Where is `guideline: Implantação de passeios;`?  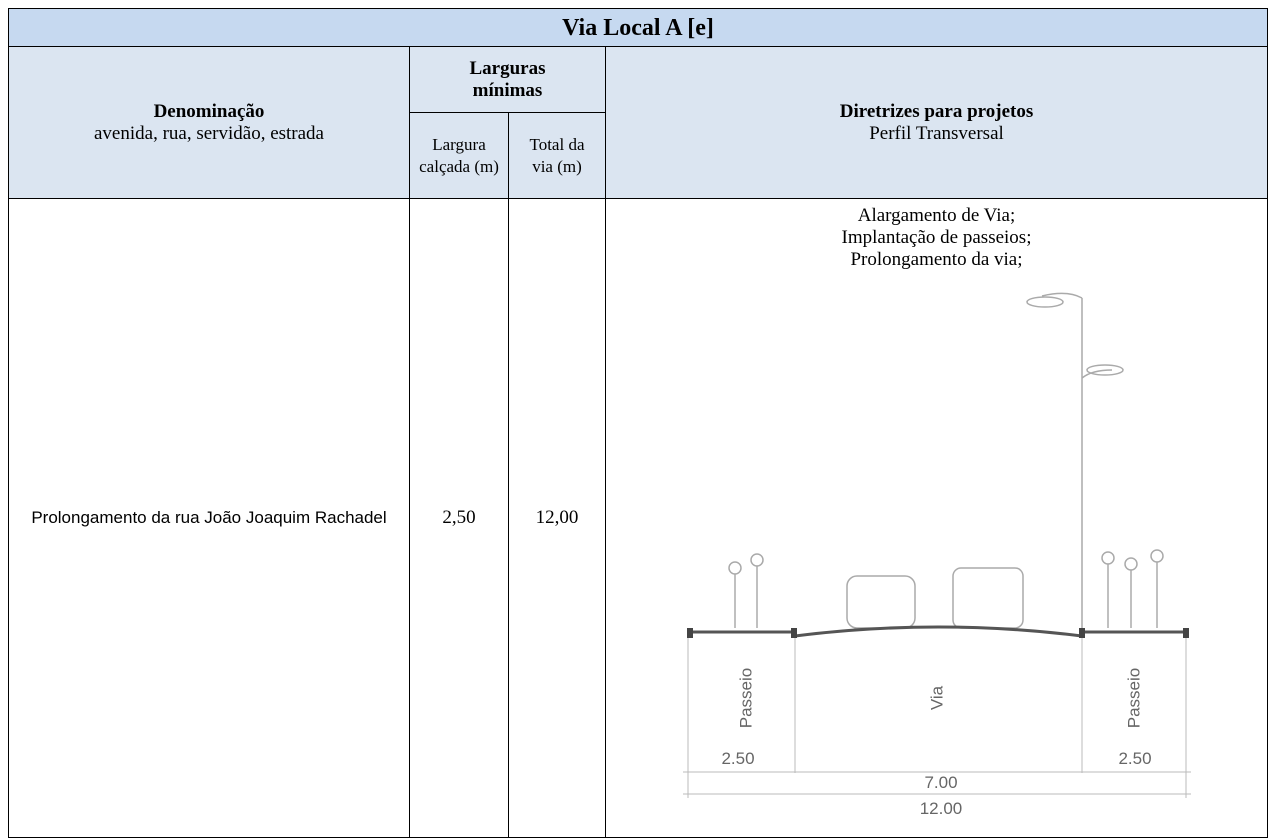 guideline: Implantação de passeios; is located at coordinates (936, 237).